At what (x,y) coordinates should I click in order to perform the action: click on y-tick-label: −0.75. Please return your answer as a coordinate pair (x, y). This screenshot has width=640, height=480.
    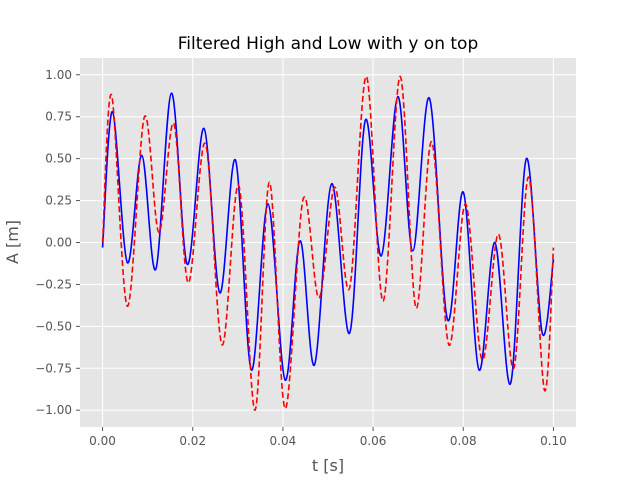
    Looking at the image, I should click on (53, 368).